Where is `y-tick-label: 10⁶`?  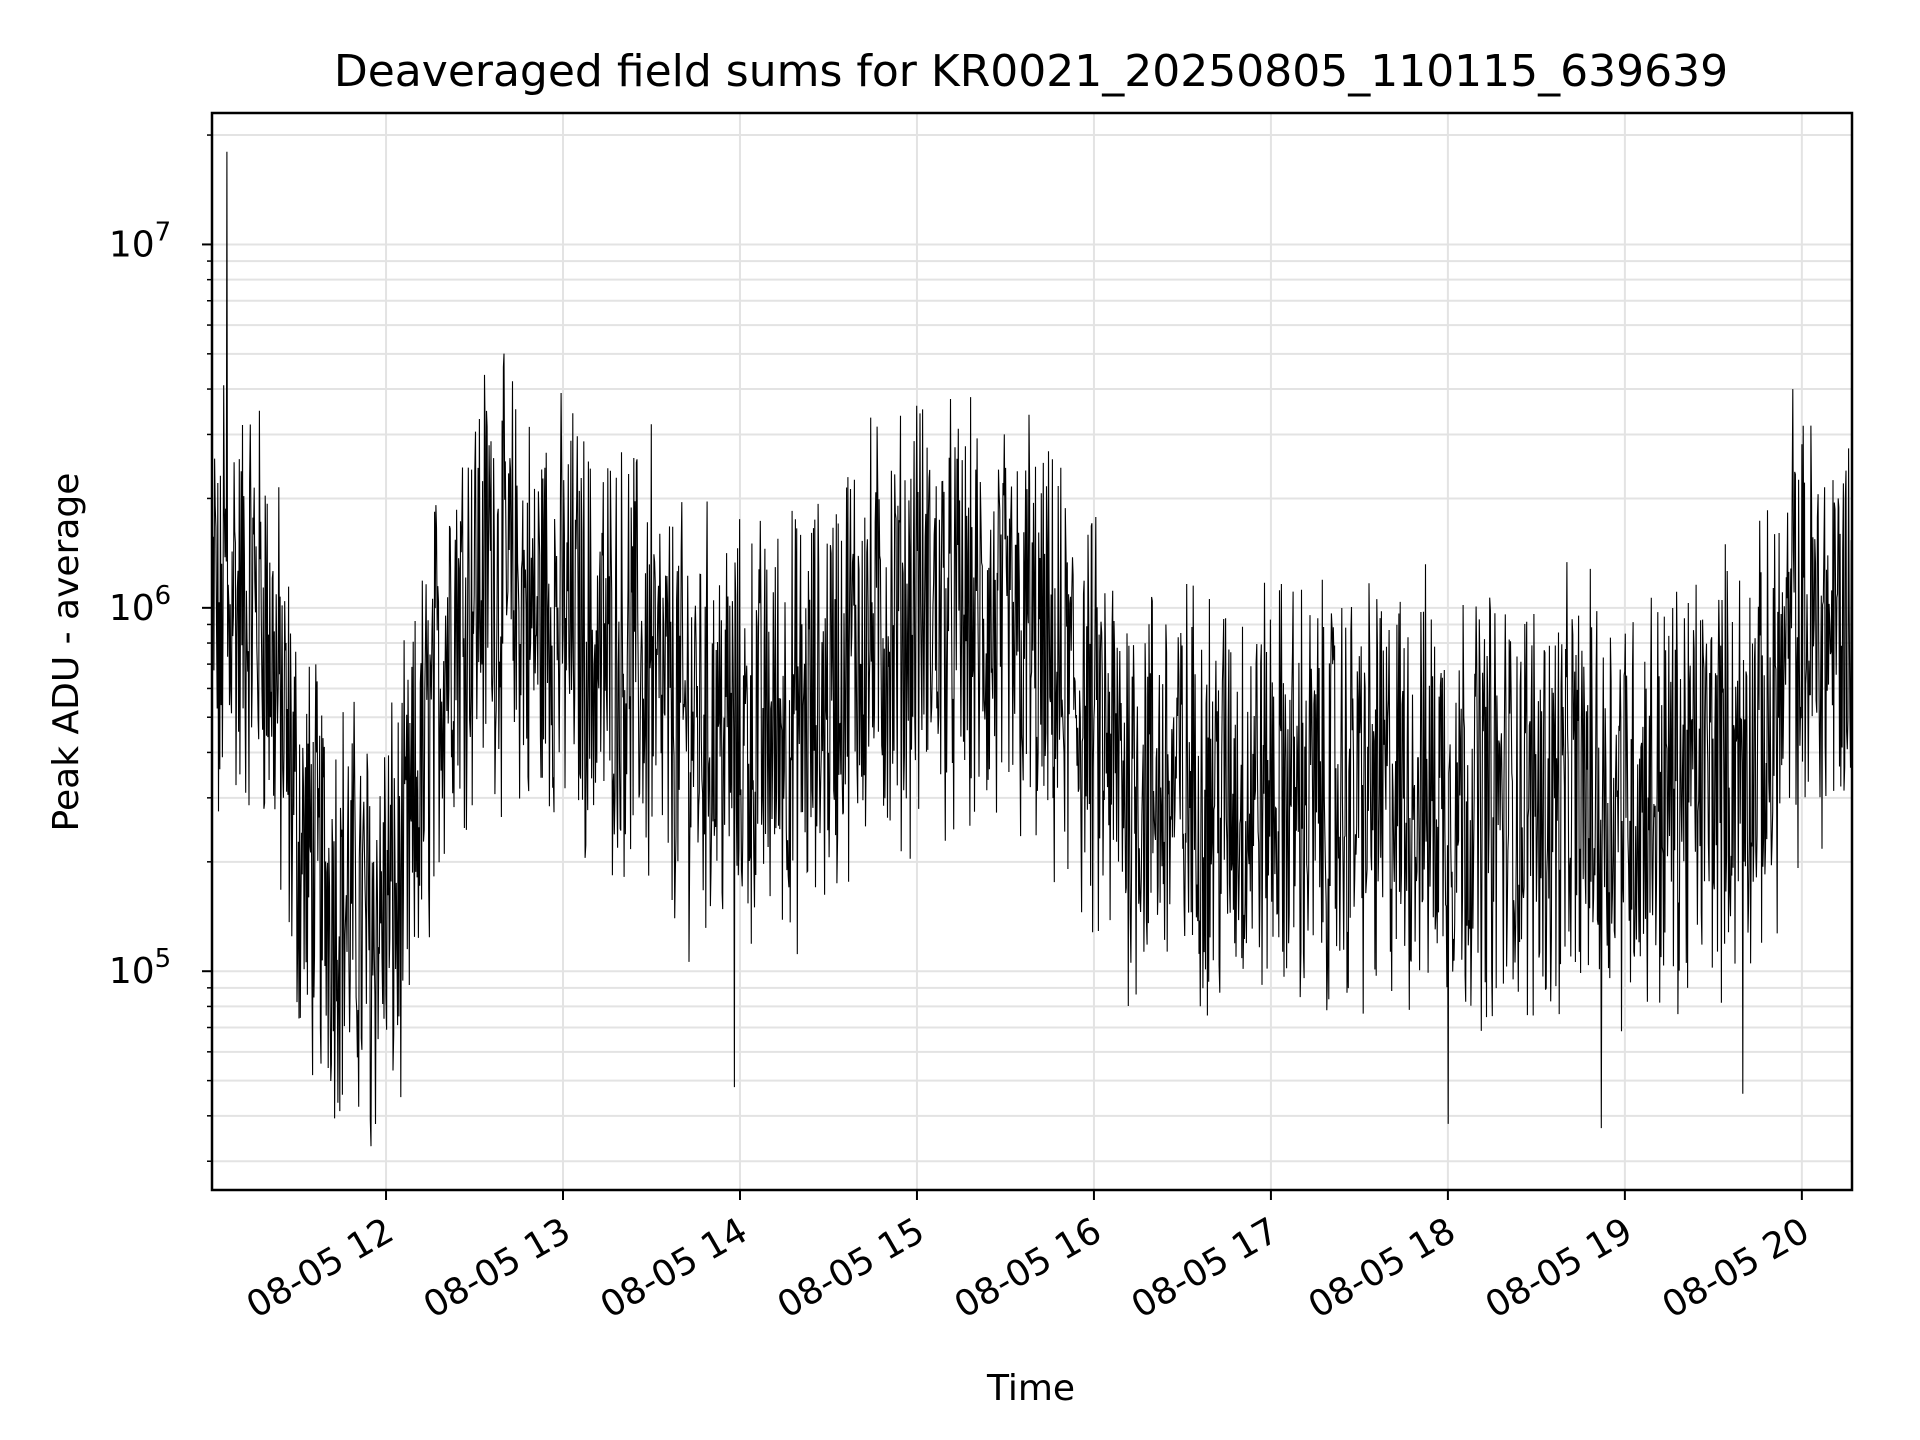
y-tick-label: 10⁶ is located at coordinates (140, 605).